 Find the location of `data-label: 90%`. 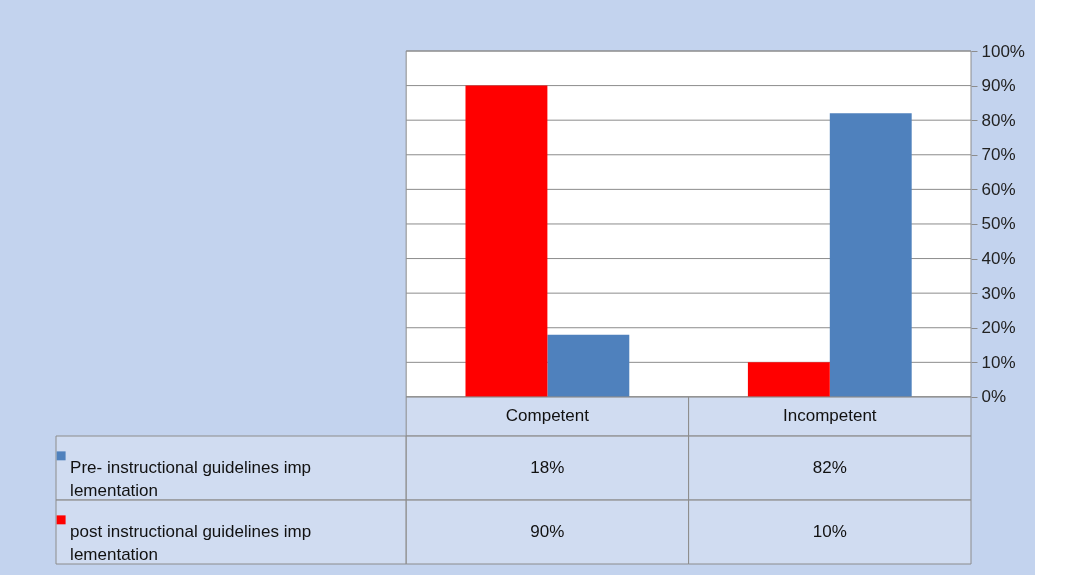

data-label: 90% is located at coordinates (547, 531).